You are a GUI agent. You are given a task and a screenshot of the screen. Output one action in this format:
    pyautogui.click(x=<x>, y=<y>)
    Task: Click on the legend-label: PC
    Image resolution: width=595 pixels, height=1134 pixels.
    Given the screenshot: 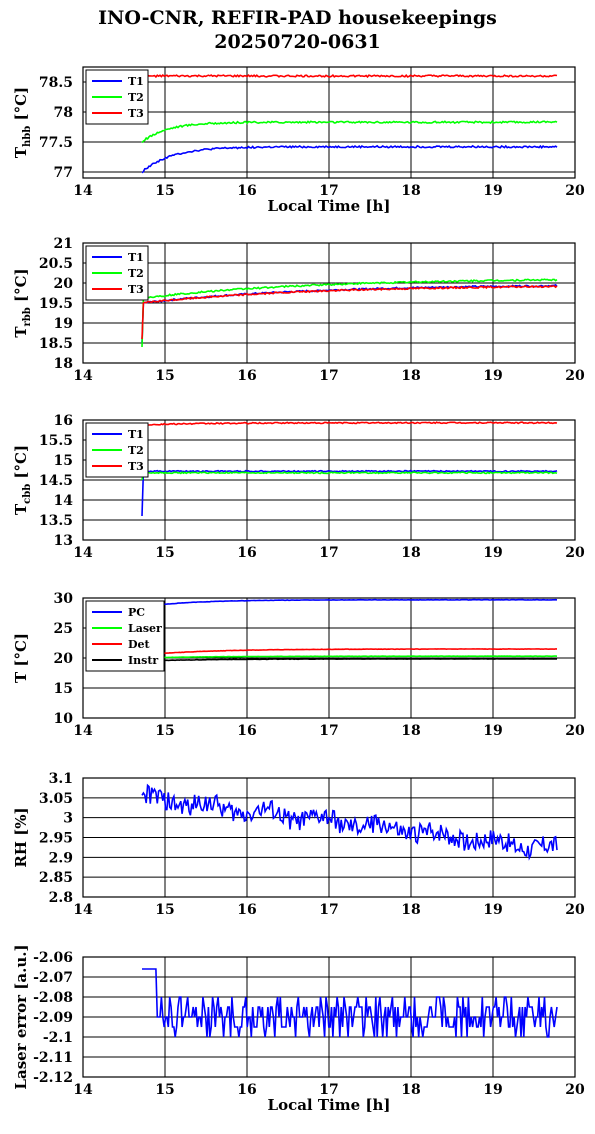 What is the action you would take?
    pyautogui.click(x=136, y=612)
    